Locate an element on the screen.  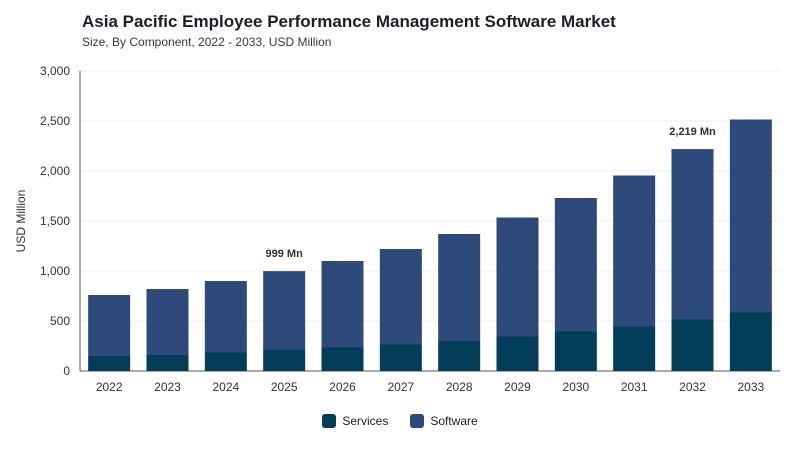
y-tick-label: 500 is located at coordinates (60, 321).